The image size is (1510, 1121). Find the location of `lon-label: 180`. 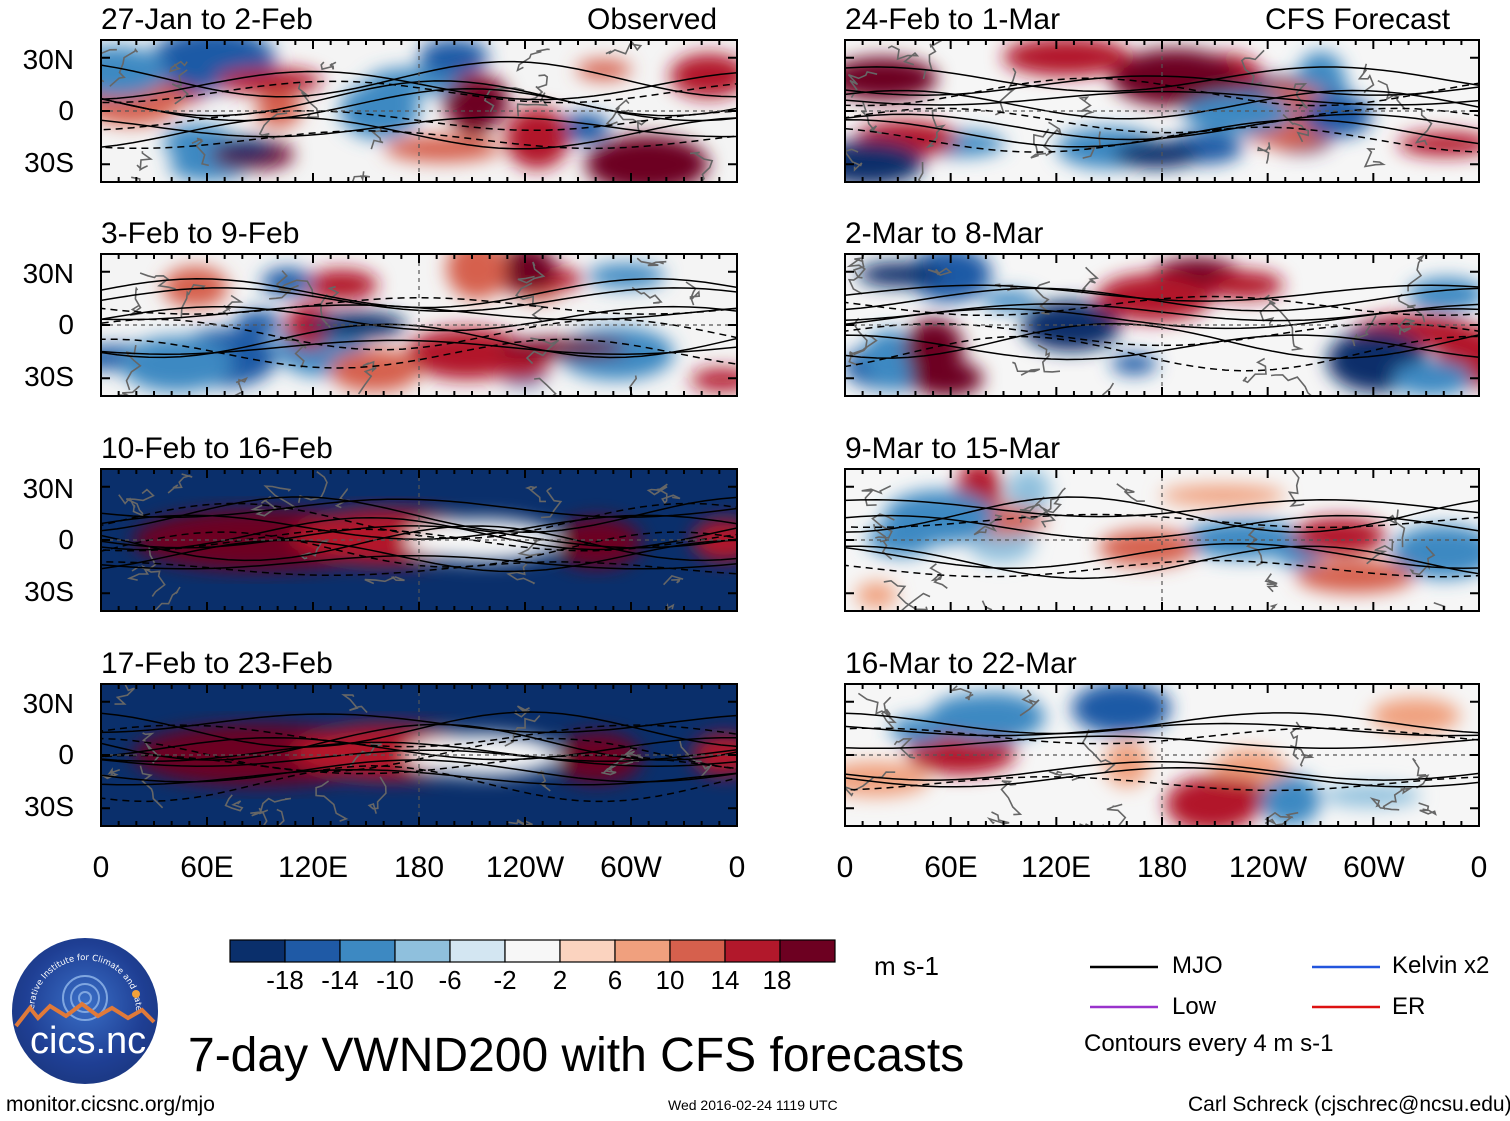

lon-label: 180 is located at coordinates (419, 867).